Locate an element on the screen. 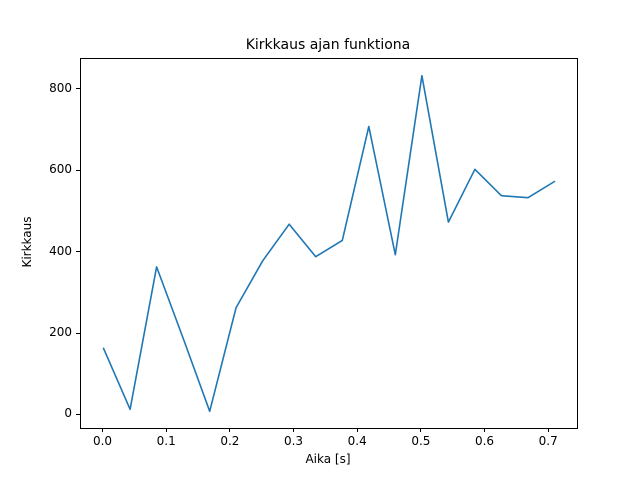 The width and height of the screenshot is (640, 480). y-tick-label: 400 is located at coordinates (60, 250).